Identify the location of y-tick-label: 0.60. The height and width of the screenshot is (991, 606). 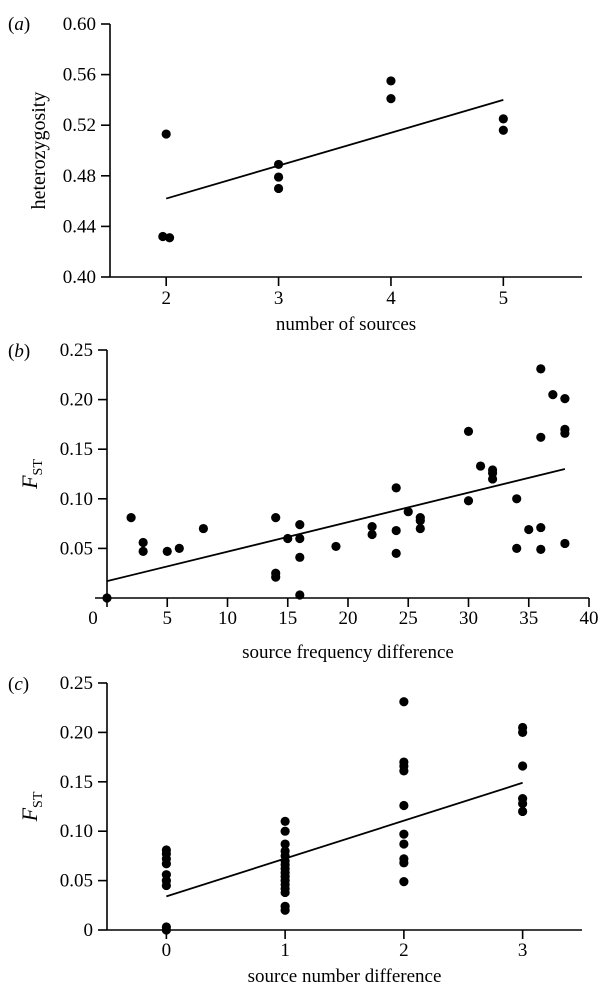
(79, 24).